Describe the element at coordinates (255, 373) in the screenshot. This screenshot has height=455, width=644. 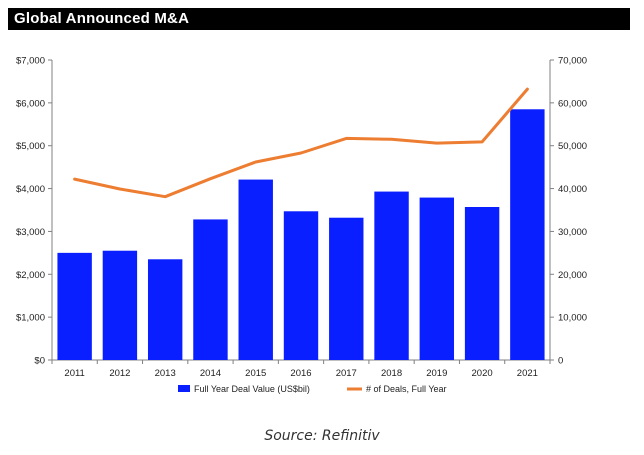
I see `x-tick-label: 2015` at that location.